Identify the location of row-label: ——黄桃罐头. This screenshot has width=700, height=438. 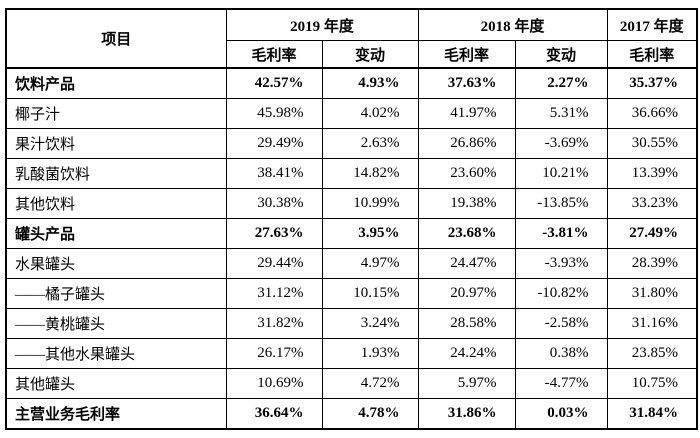
(116, 323).